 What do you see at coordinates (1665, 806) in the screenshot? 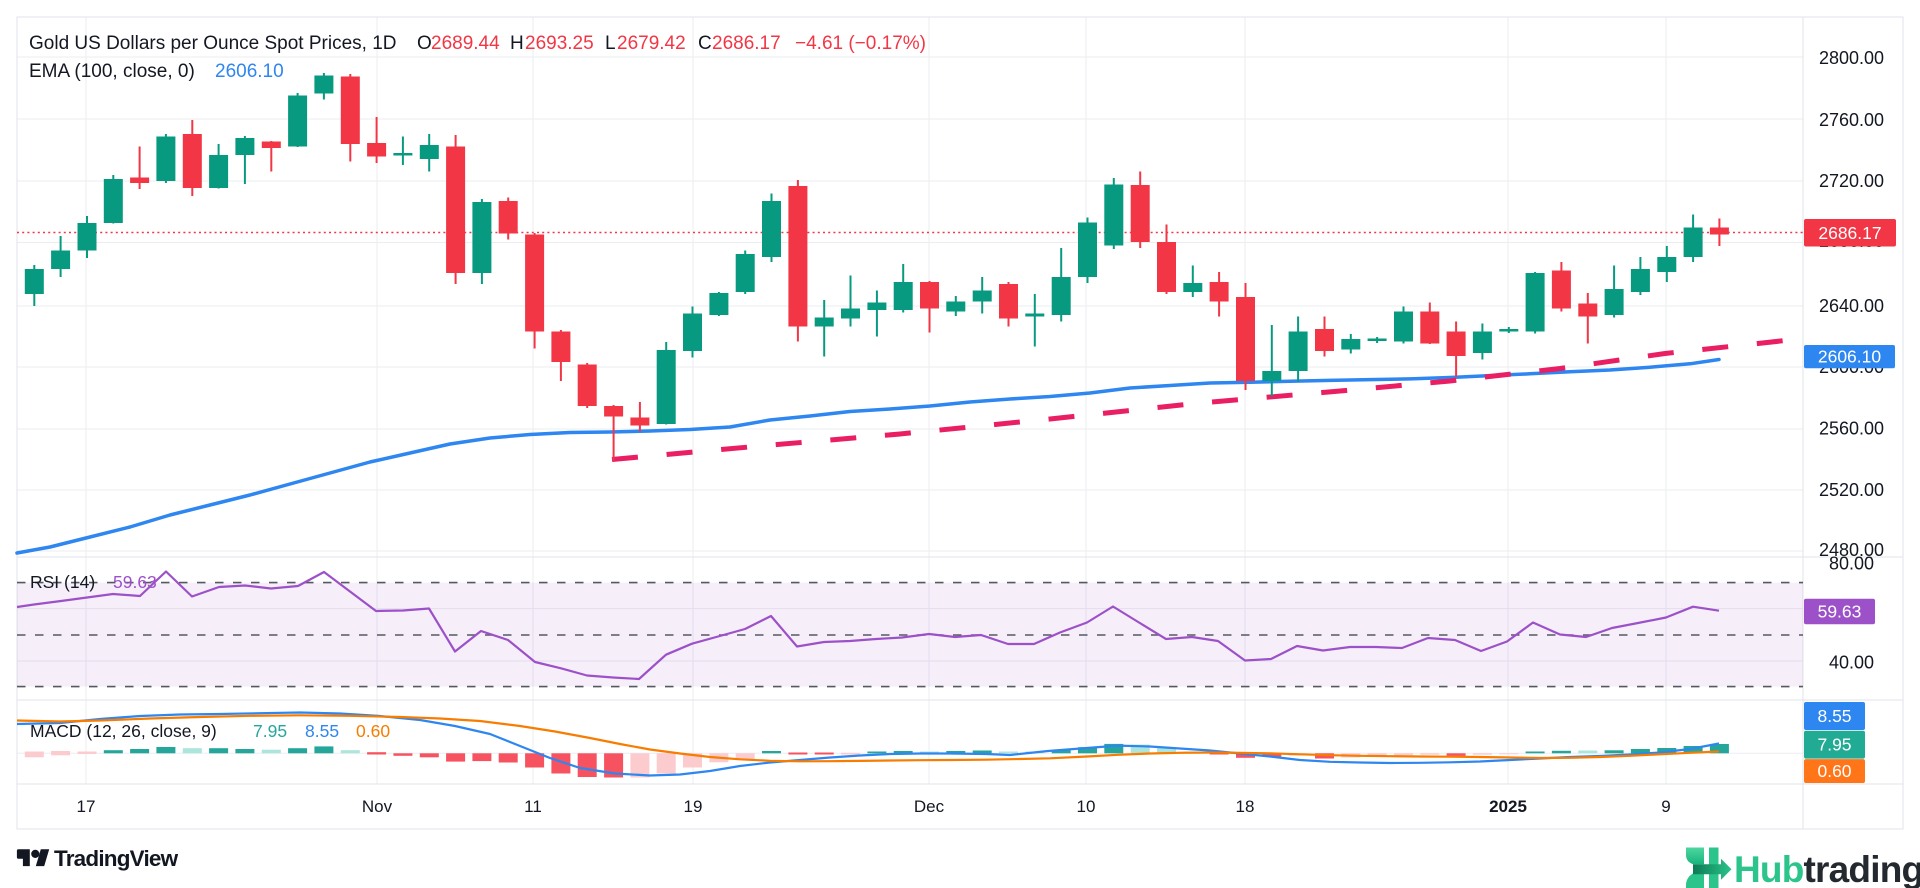
I see `svg-text: 9` at bounding box center [1665, 806].